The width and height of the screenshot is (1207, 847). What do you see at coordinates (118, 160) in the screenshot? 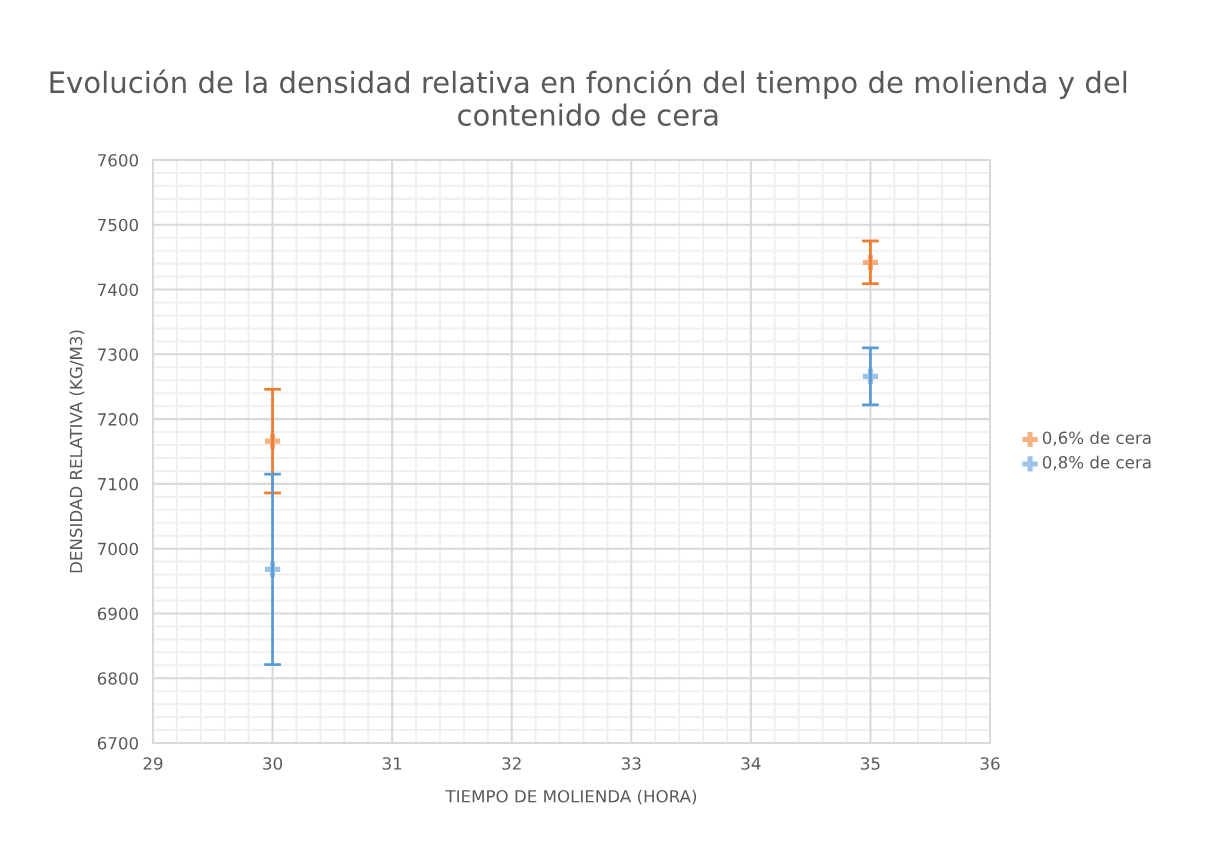
I see `y-tick-label: 7600` at bounding box center [118, 160].